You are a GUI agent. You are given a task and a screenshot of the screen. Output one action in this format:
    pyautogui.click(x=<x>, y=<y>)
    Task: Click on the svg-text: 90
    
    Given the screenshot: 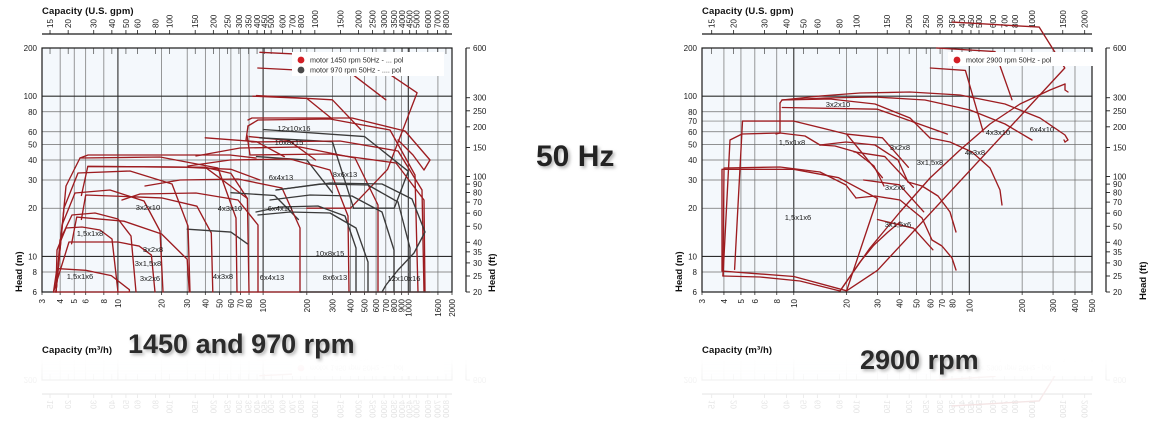 What is the action you would take?
    pyautogui.click(x=477, y=184)
    